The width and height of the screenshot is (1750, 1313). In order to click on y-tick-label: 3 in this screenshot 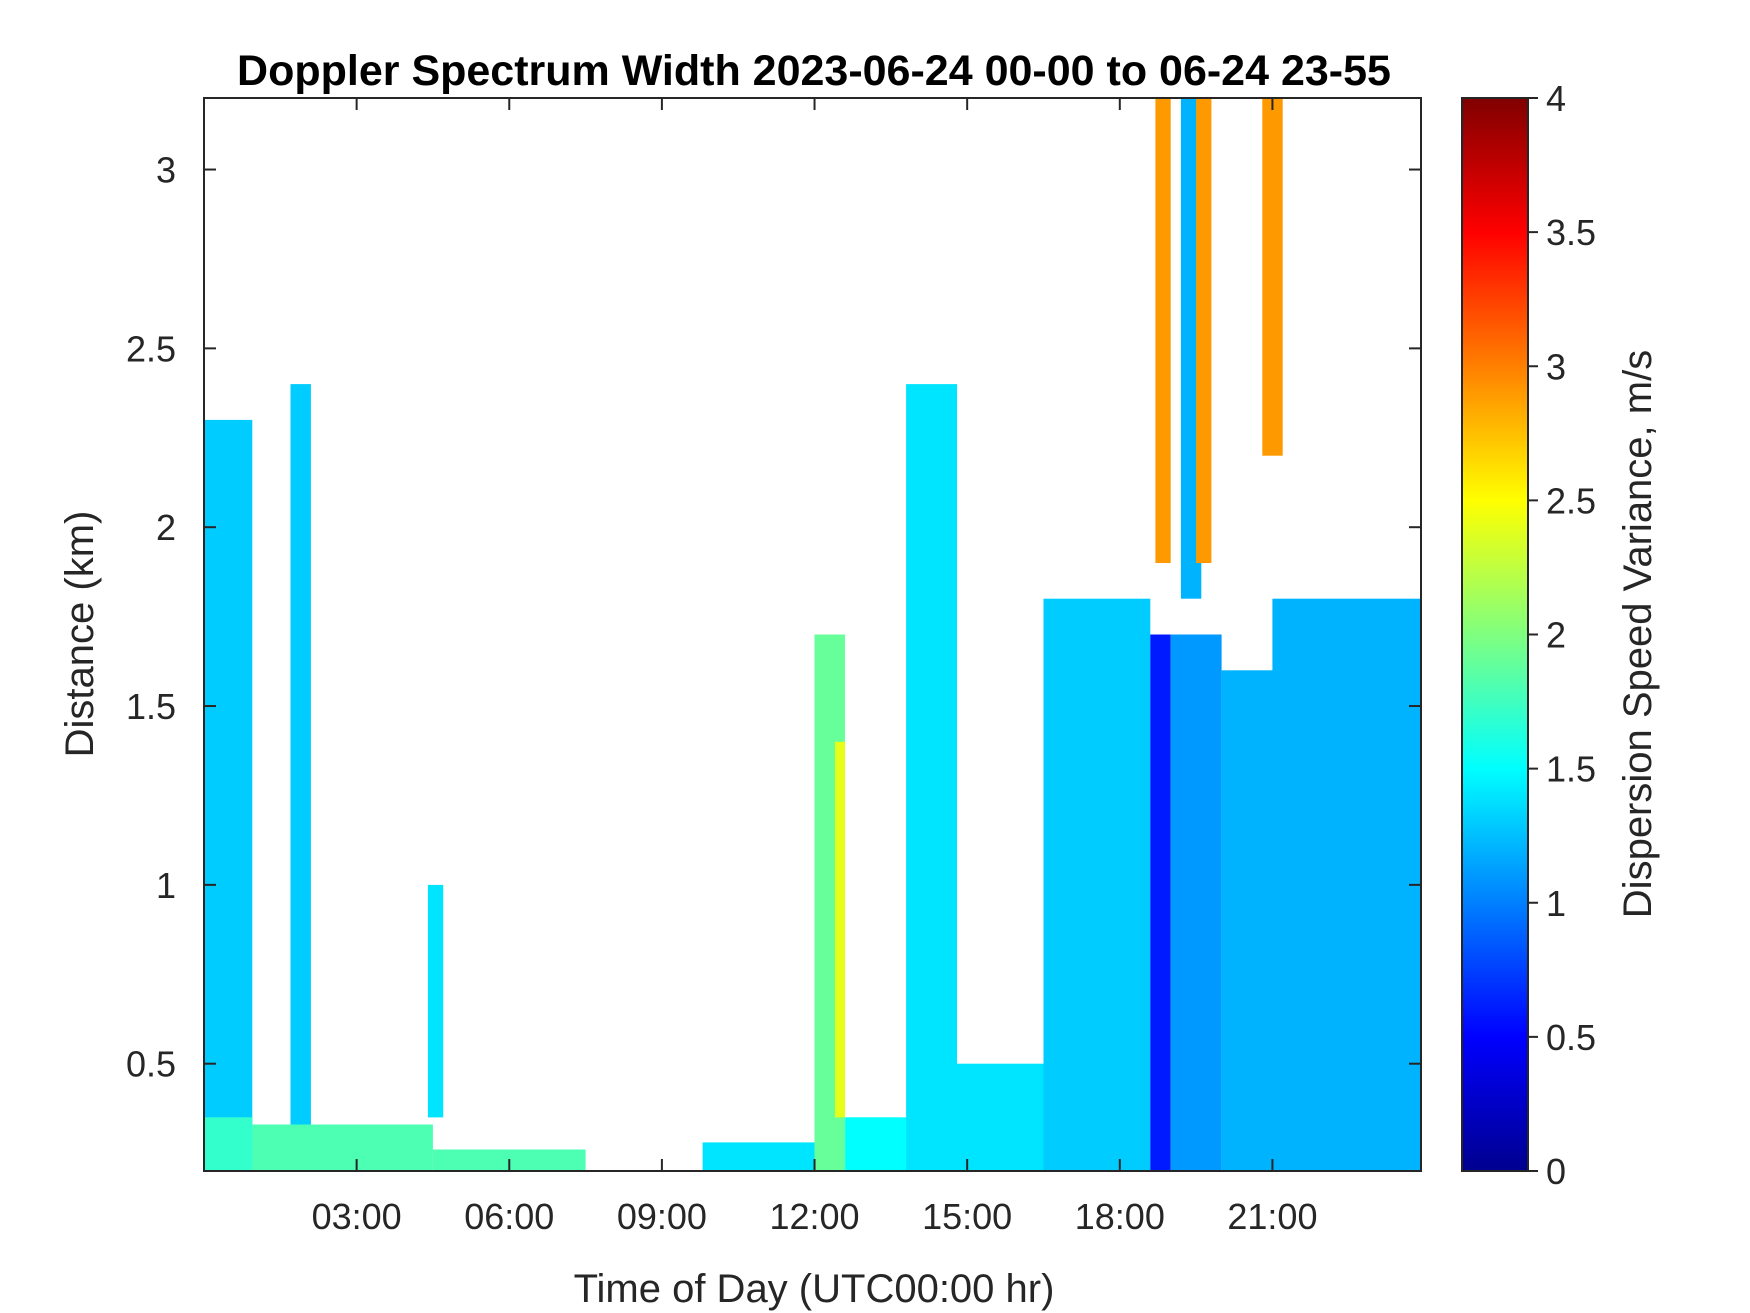, I will do `click(166, 170)`.